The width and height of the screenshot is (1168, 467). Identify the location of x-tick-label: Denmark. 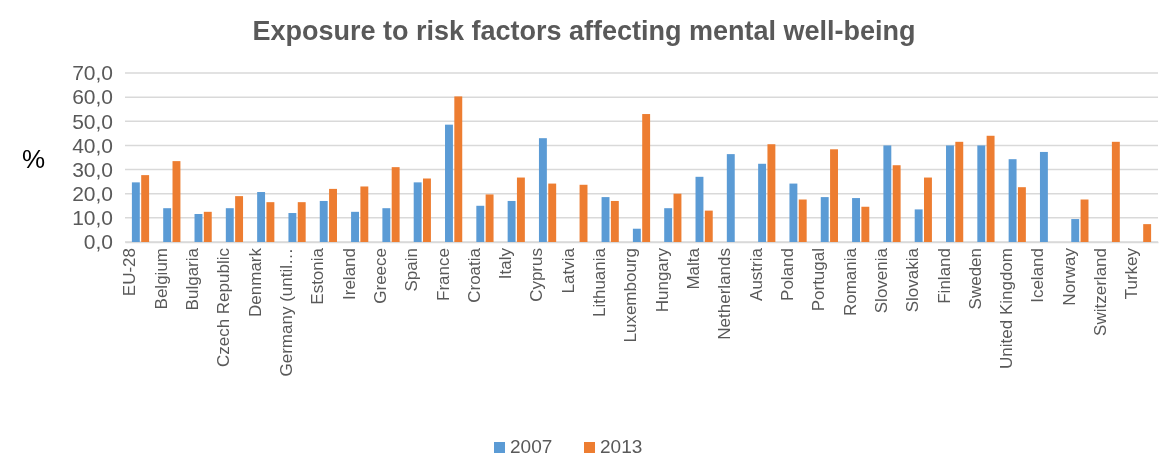
(255, 282).